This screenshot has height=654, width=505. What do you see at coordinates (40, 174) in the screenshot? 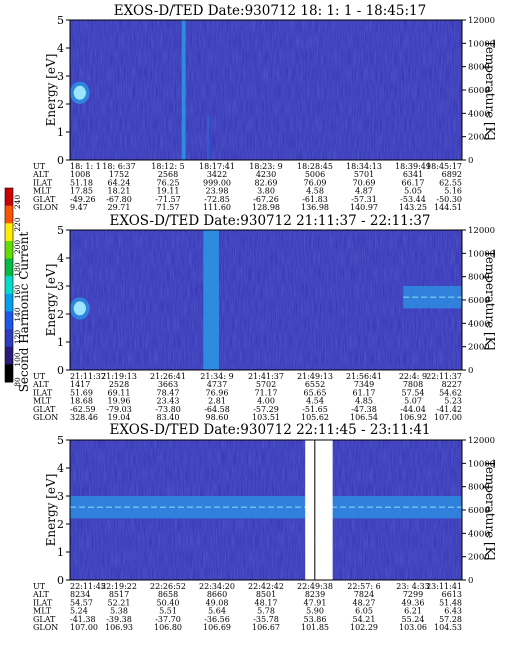
I see `panel-1-row-label: ALT` at bounding box center [40, 174].